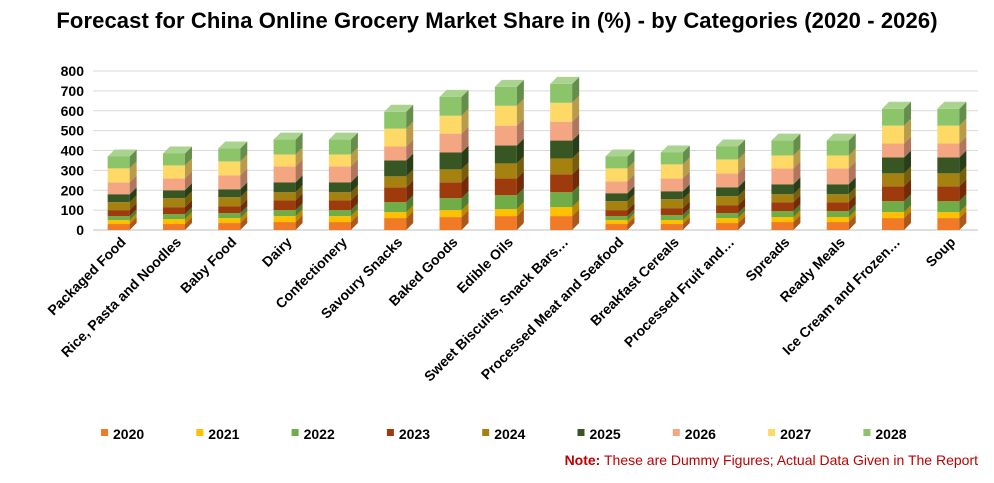  Describe the element at coordinates (940, 252) in the screenshot. I see `x-tick-label: Soup` at that location.